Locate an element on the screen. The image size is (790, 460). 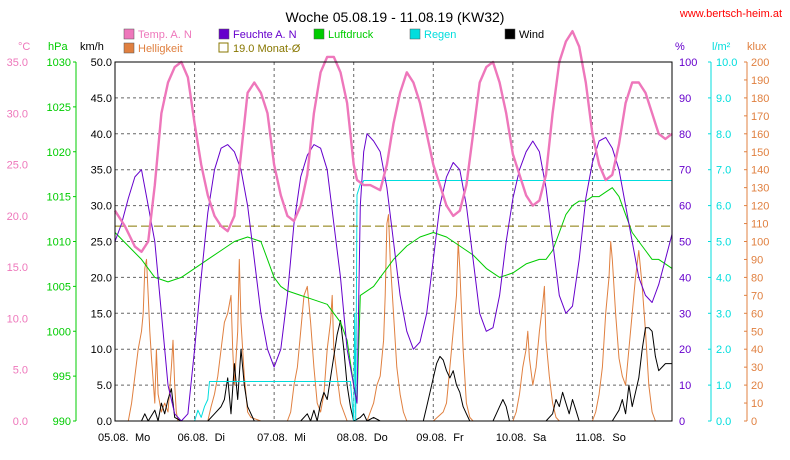
y-tick-rain: 7.0 is located at coordinates (723, 171).